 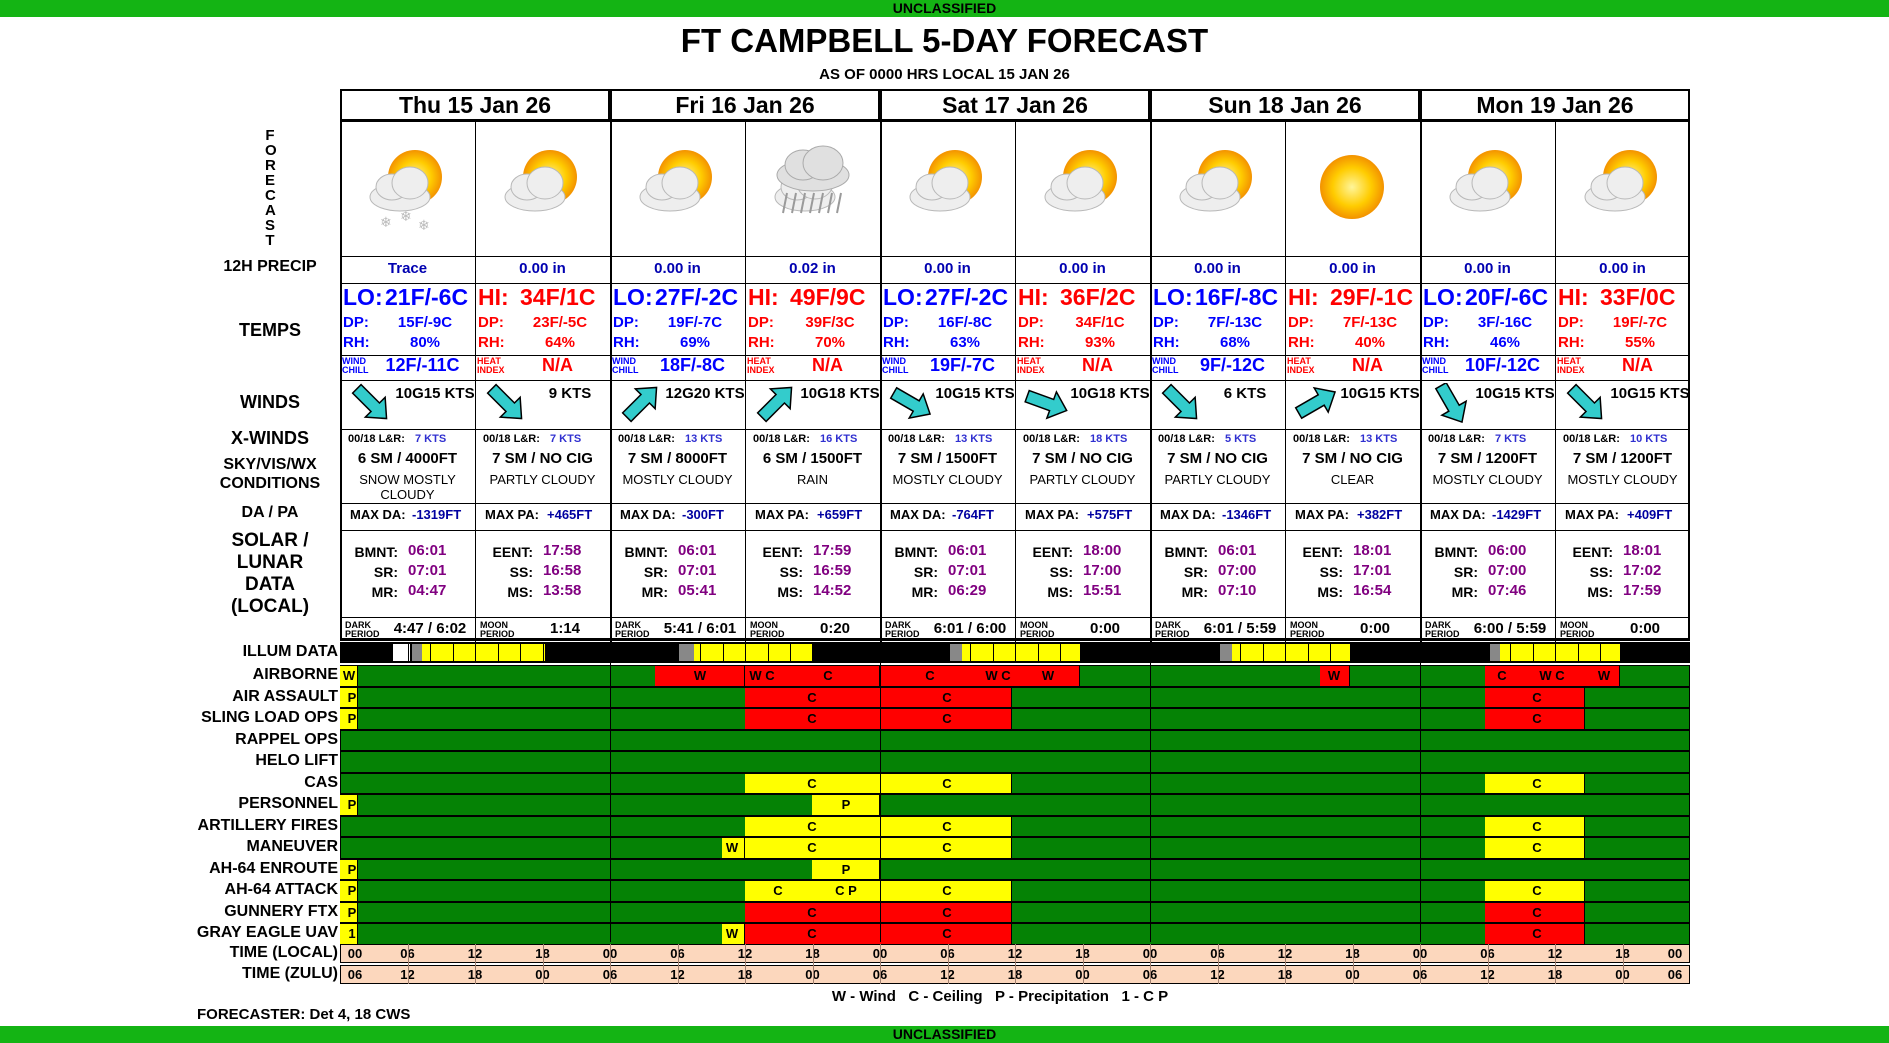 What do you see at coordinates (296, 760) in the screenshot?
I see `mission-label: HELO LIFT` at bounding box center [296, 760].